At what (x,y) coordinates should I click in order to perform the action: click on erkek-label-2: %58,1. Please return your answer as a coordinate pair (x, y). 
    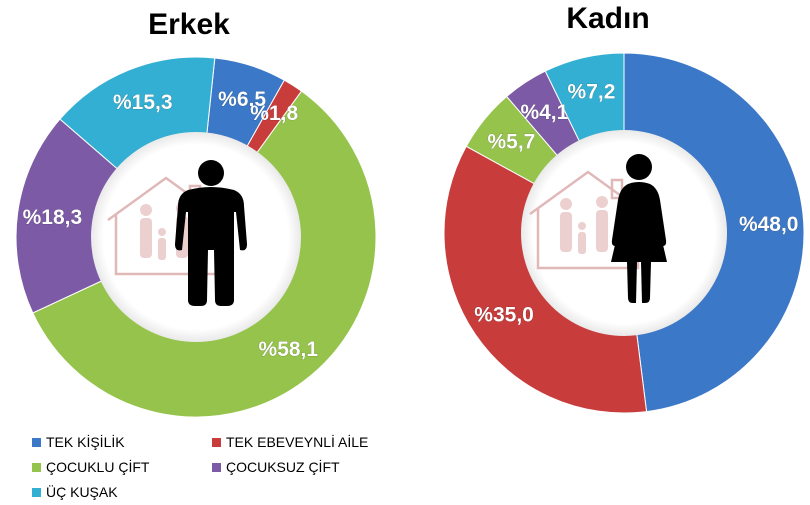
    Looking at the image, I should click on (289, 349).